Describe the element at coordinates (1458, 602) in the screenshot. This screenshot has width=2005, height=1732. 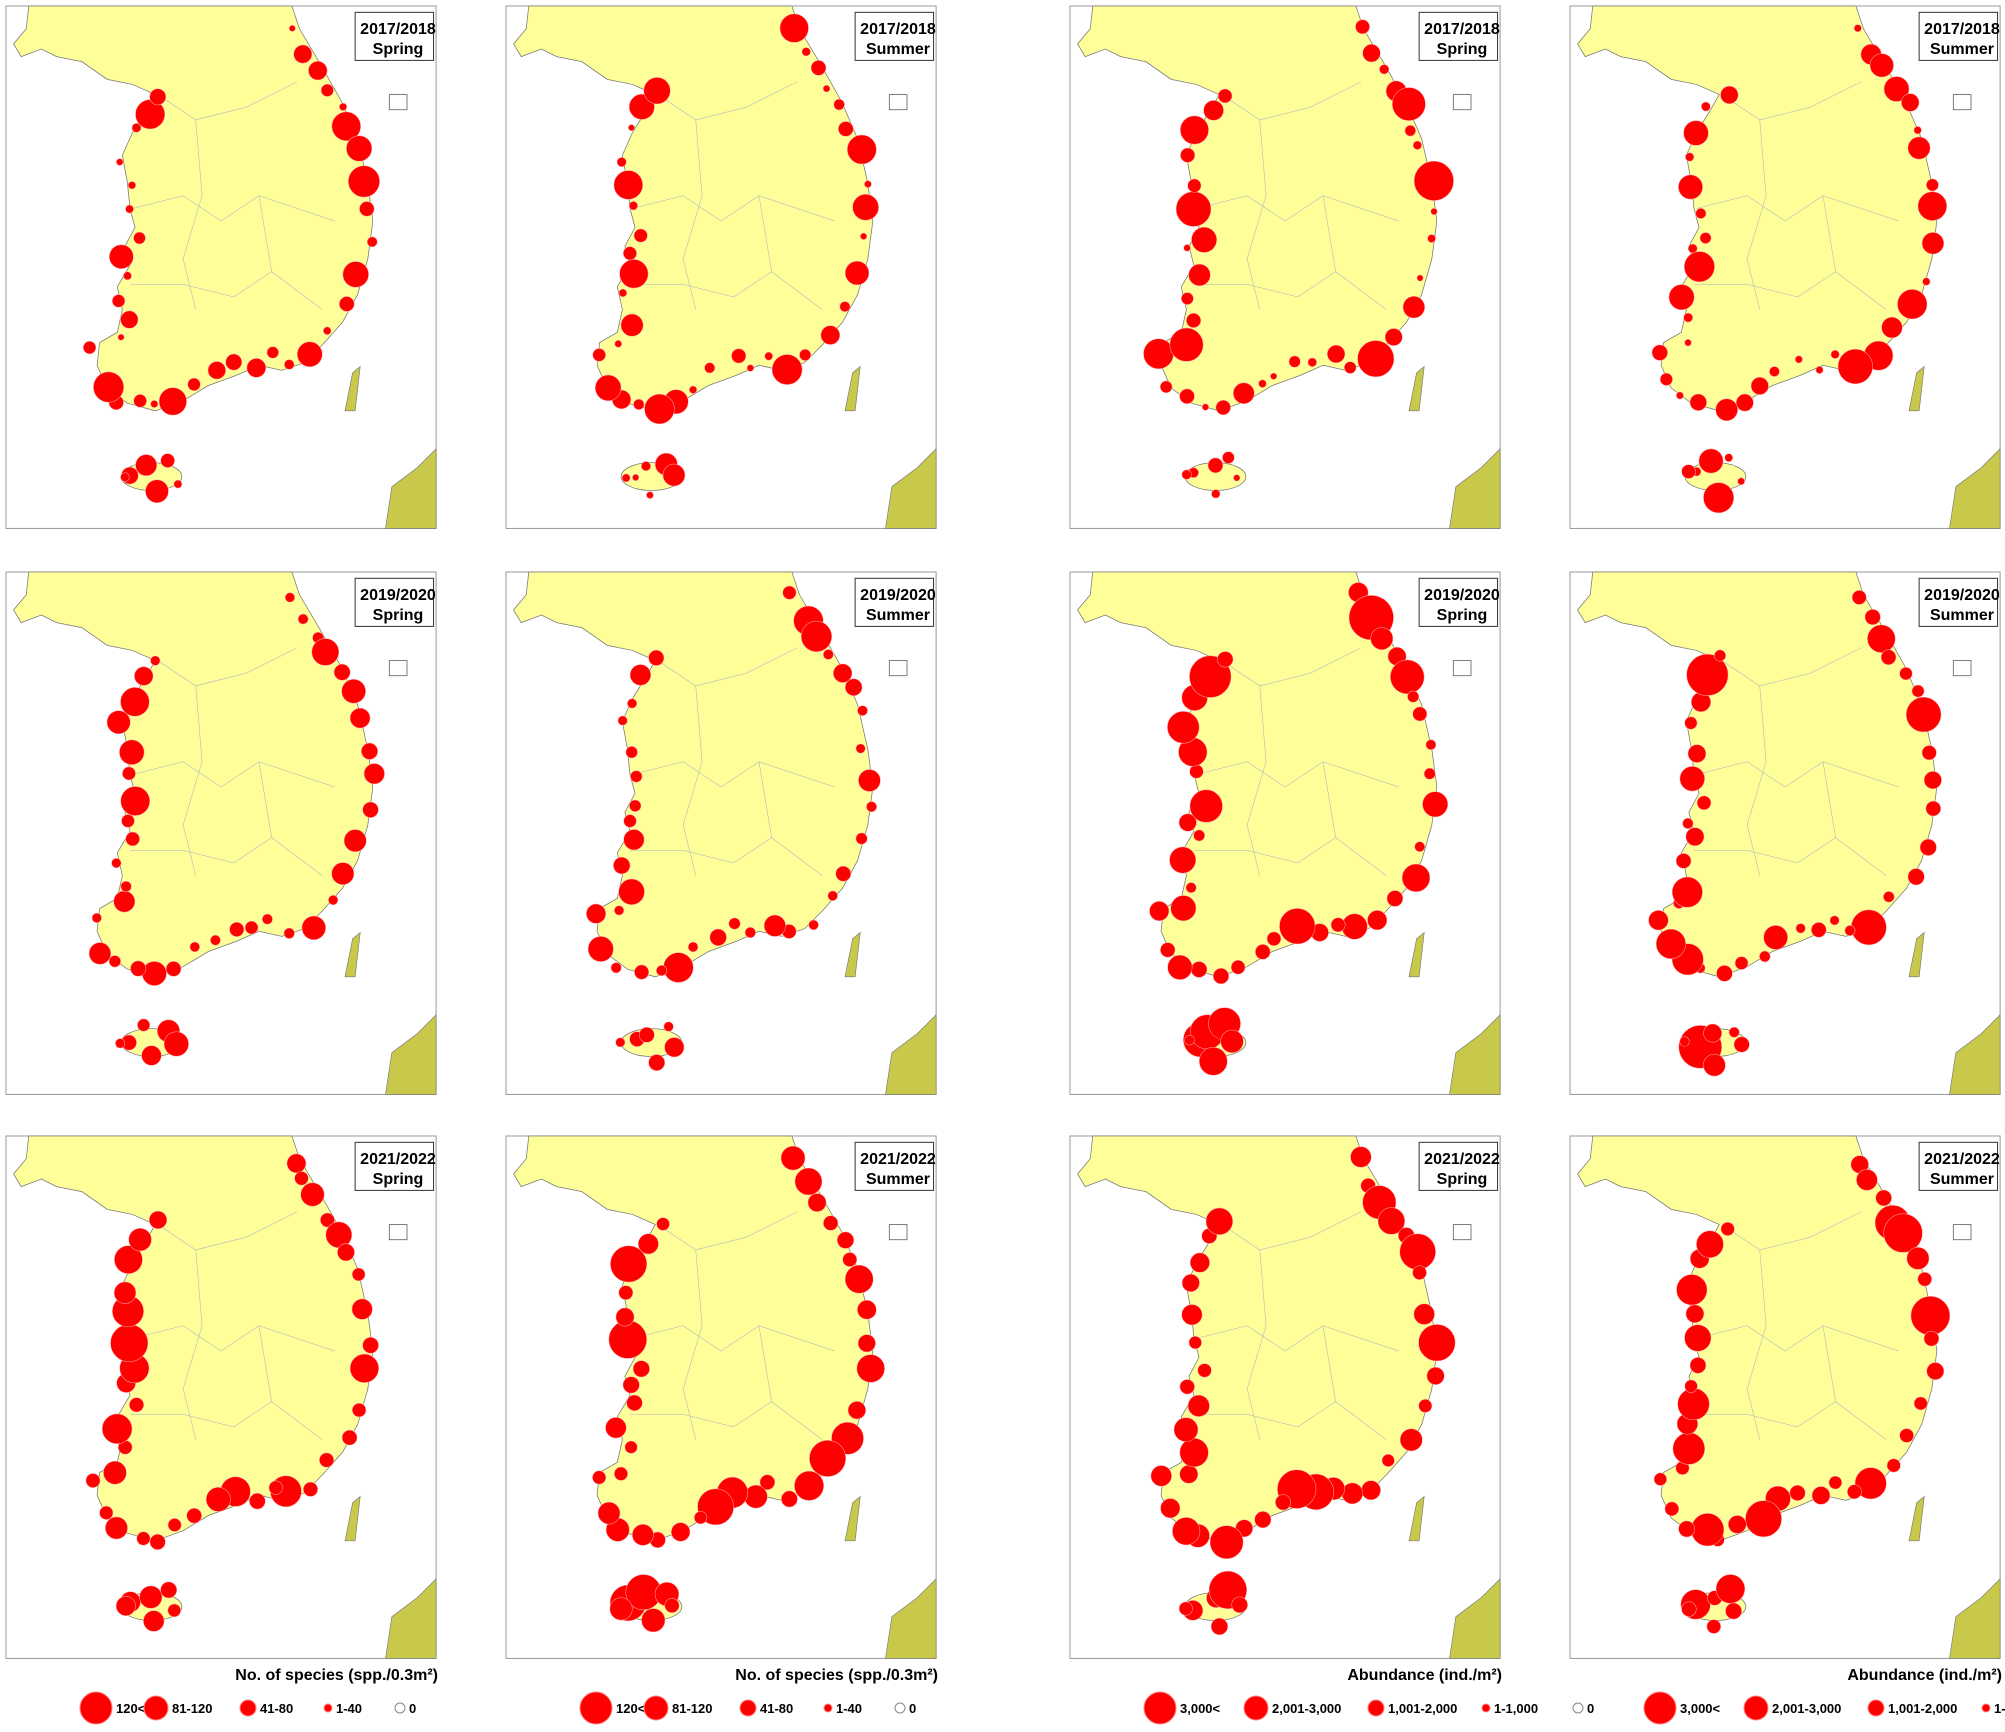
I see `label-box` at that location.